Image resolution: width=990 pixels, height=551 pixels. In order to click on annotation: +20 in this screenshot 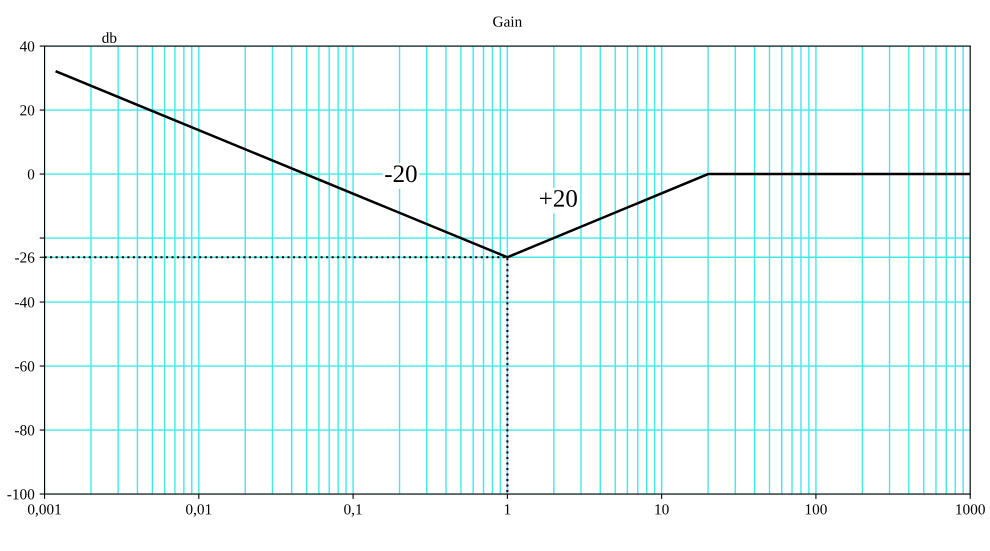, I will do `click(558, 198)`.